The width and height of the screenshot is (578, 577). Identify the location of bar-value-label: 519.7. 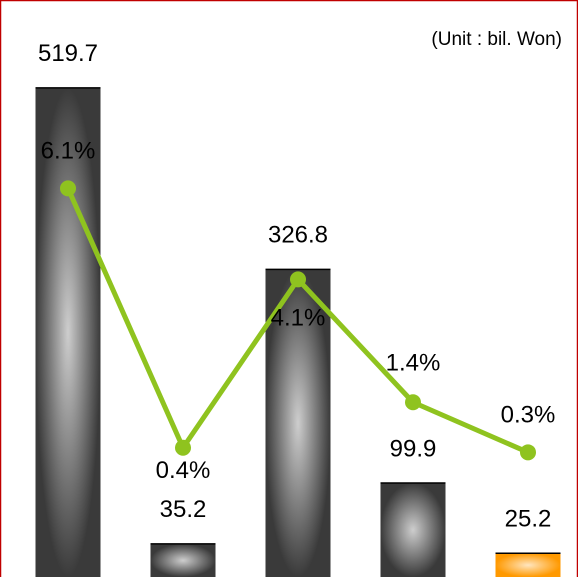
(68, 53).